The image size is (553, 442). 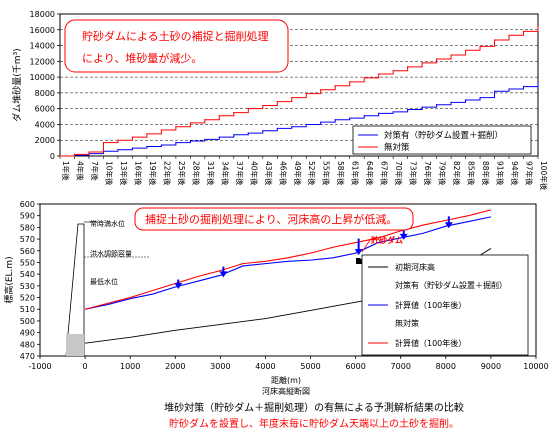 I want to click on dam-base-hatch, so click(x=75, y=345).